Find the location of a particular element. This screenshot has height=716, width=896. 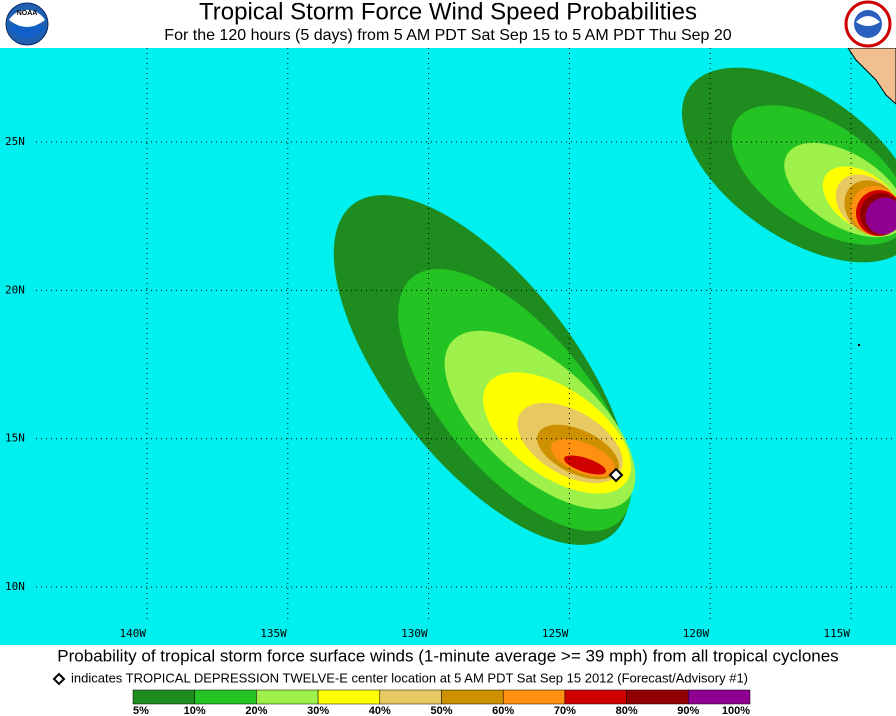

legend-label: 100% is located at coordinates (736, 710).